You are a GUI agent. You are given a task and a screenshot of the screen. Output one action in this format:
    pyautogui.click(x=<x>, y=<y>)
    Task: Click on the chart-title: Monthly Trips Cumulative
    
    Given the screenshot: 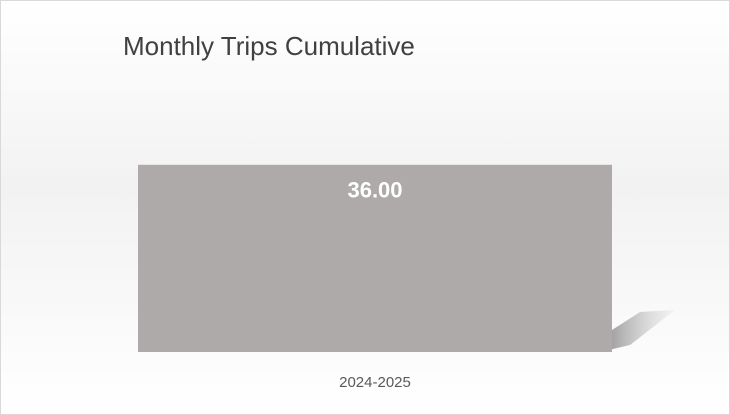 What is the action you would take?
    pyautogui.click(x=269, y=46)
    